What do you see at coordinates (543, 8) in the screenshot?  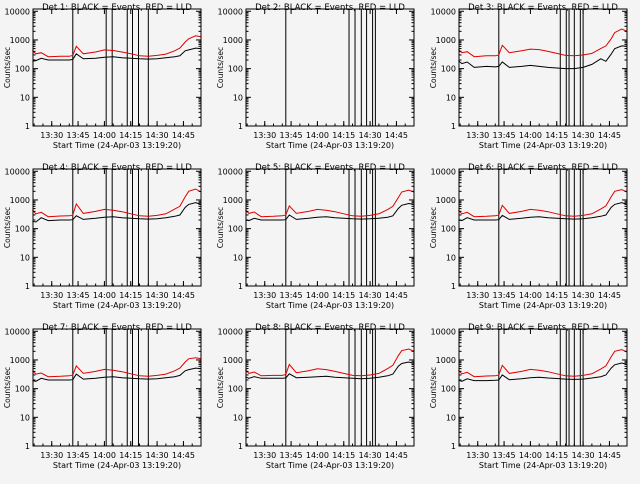 I see `panel-title: Det 3: BLACK = Events, RED = LLD` at bounding box center [543, 8].